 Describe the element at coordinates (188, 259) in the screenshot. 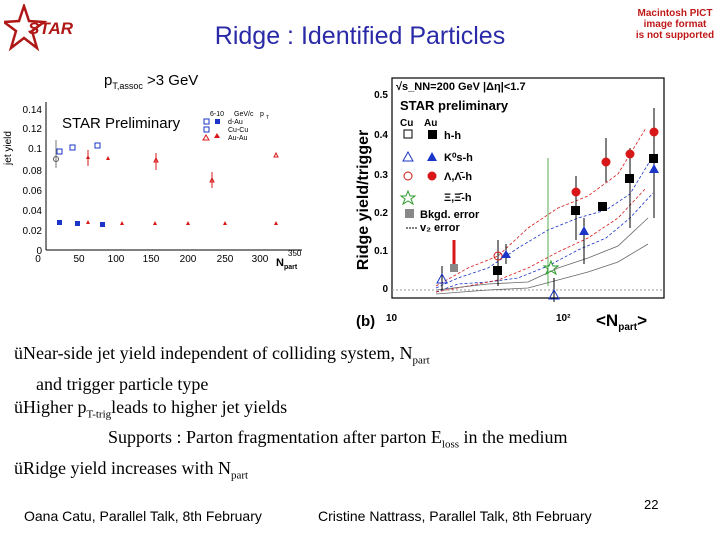

I see `left-xtick: 200` at that location.